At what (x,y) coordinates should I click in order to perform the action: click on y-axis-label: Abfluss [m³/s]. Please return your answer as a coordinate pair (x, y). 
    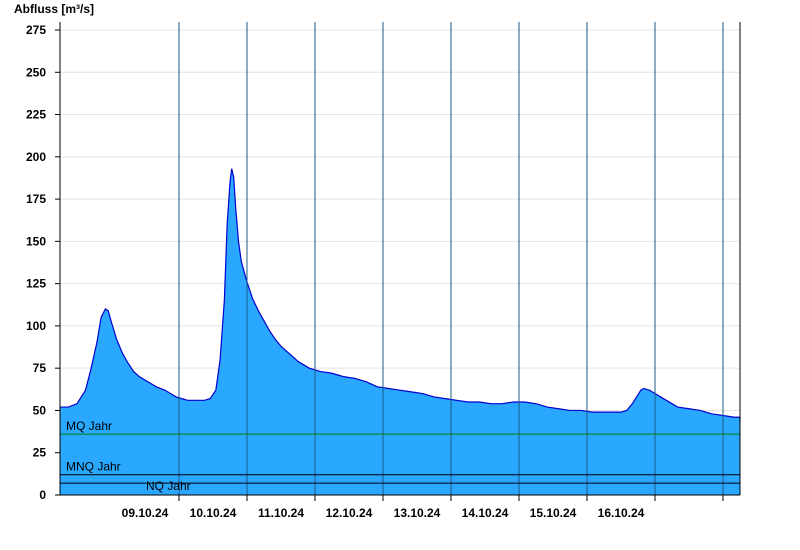
    Looking at the image, I should click on (54, 9).